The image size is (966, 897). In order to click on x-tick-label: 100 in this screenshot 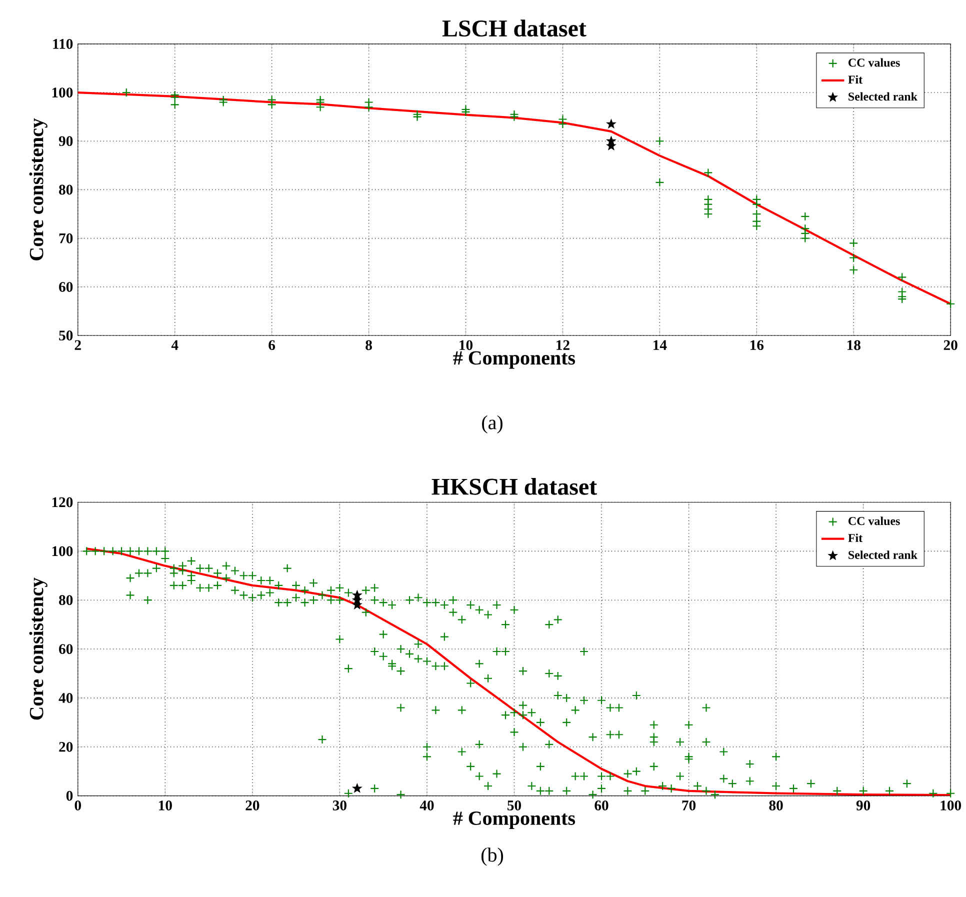, I will do `click(951, 805)`.